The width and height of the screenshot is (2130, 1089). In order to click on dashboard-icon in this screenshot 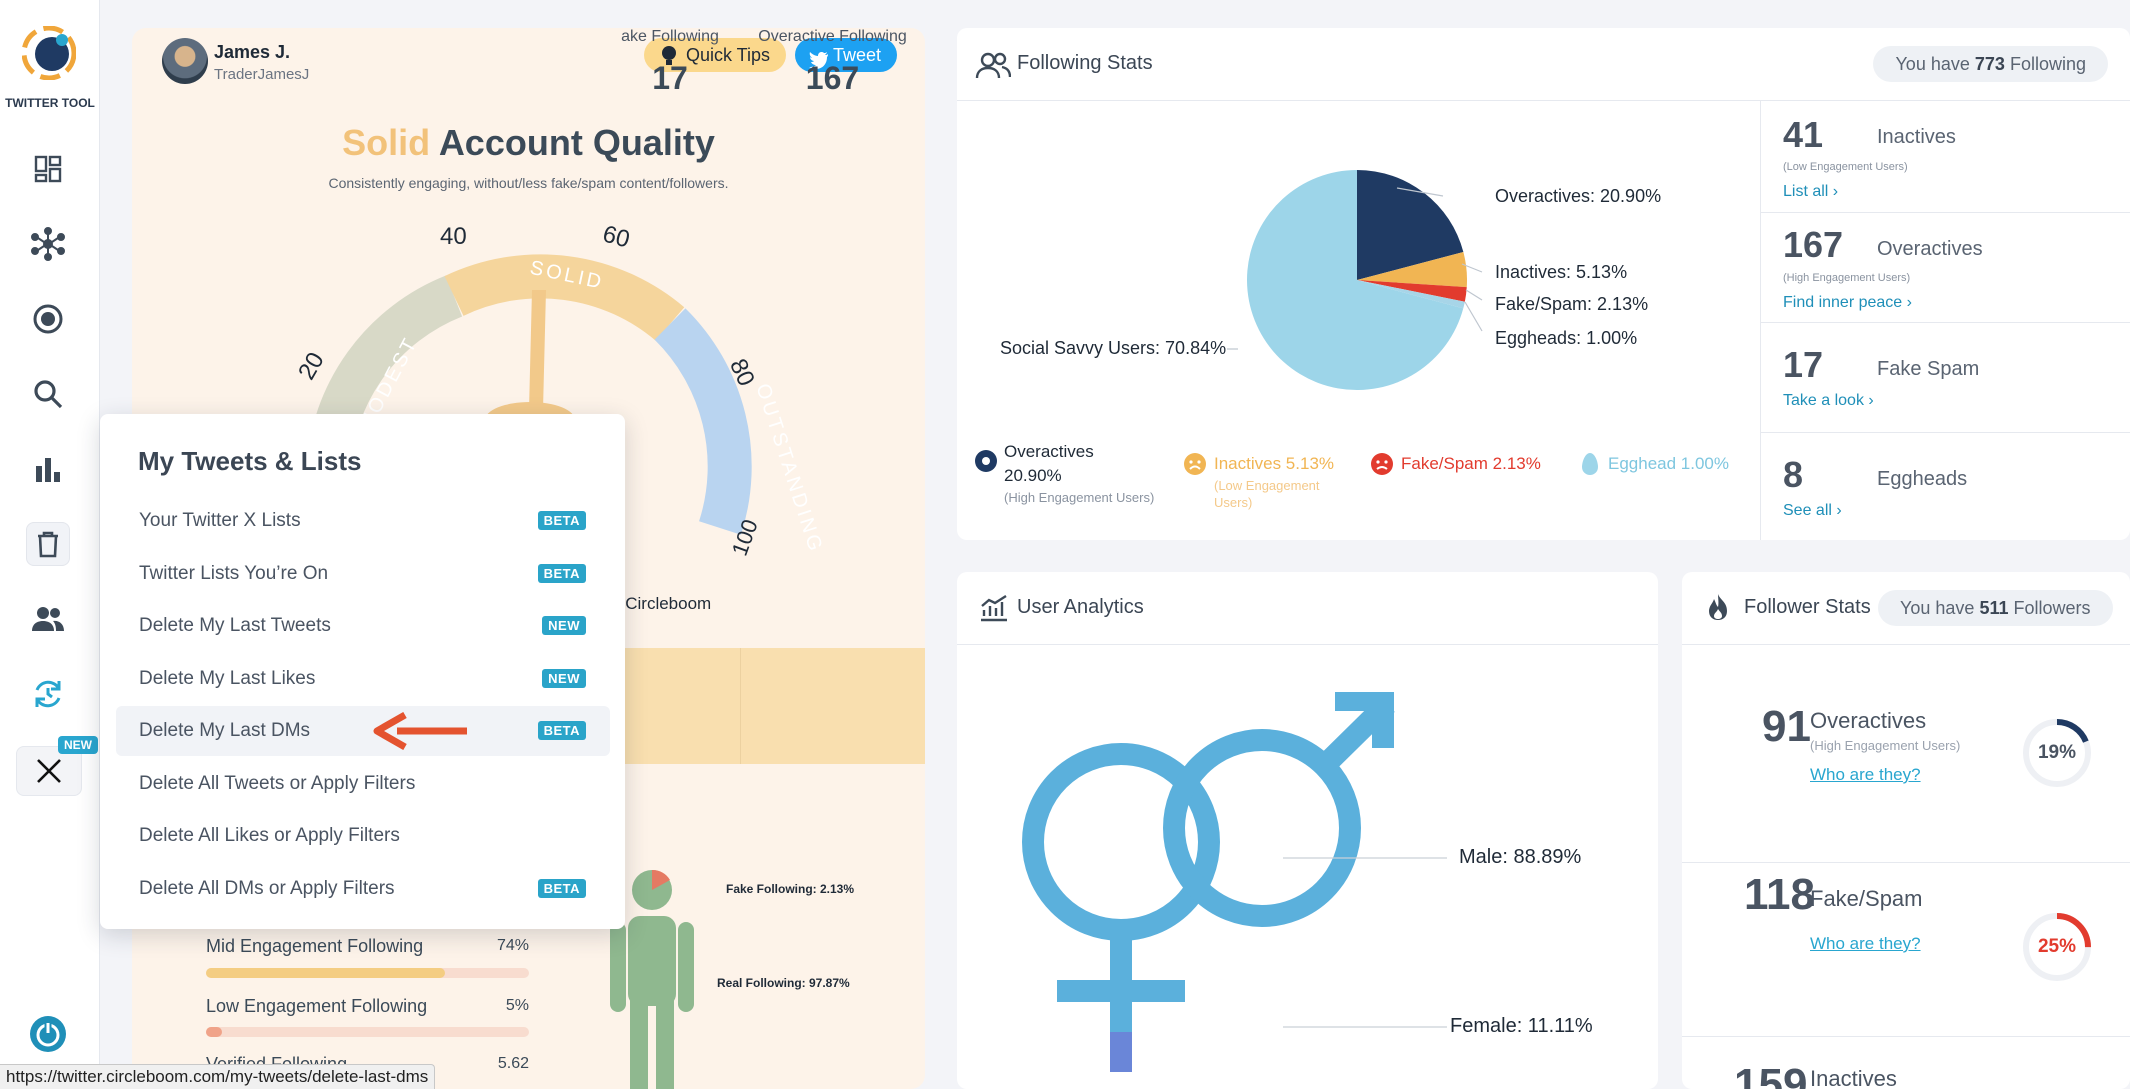, I will do `click(48, 169)`.